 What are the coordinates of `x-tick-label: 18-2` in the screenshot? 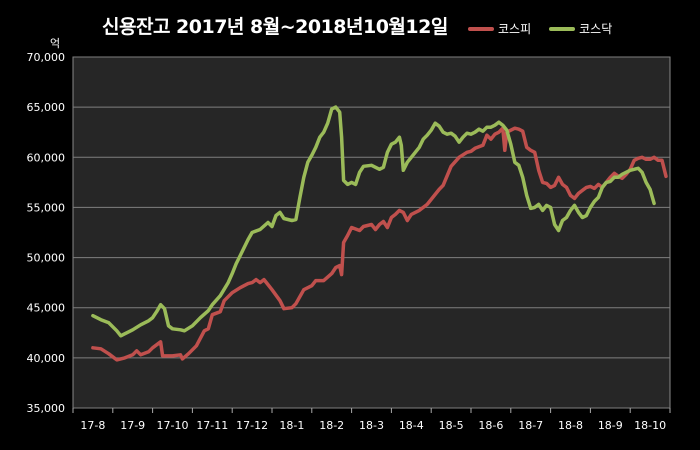 It's located at (331, 425).